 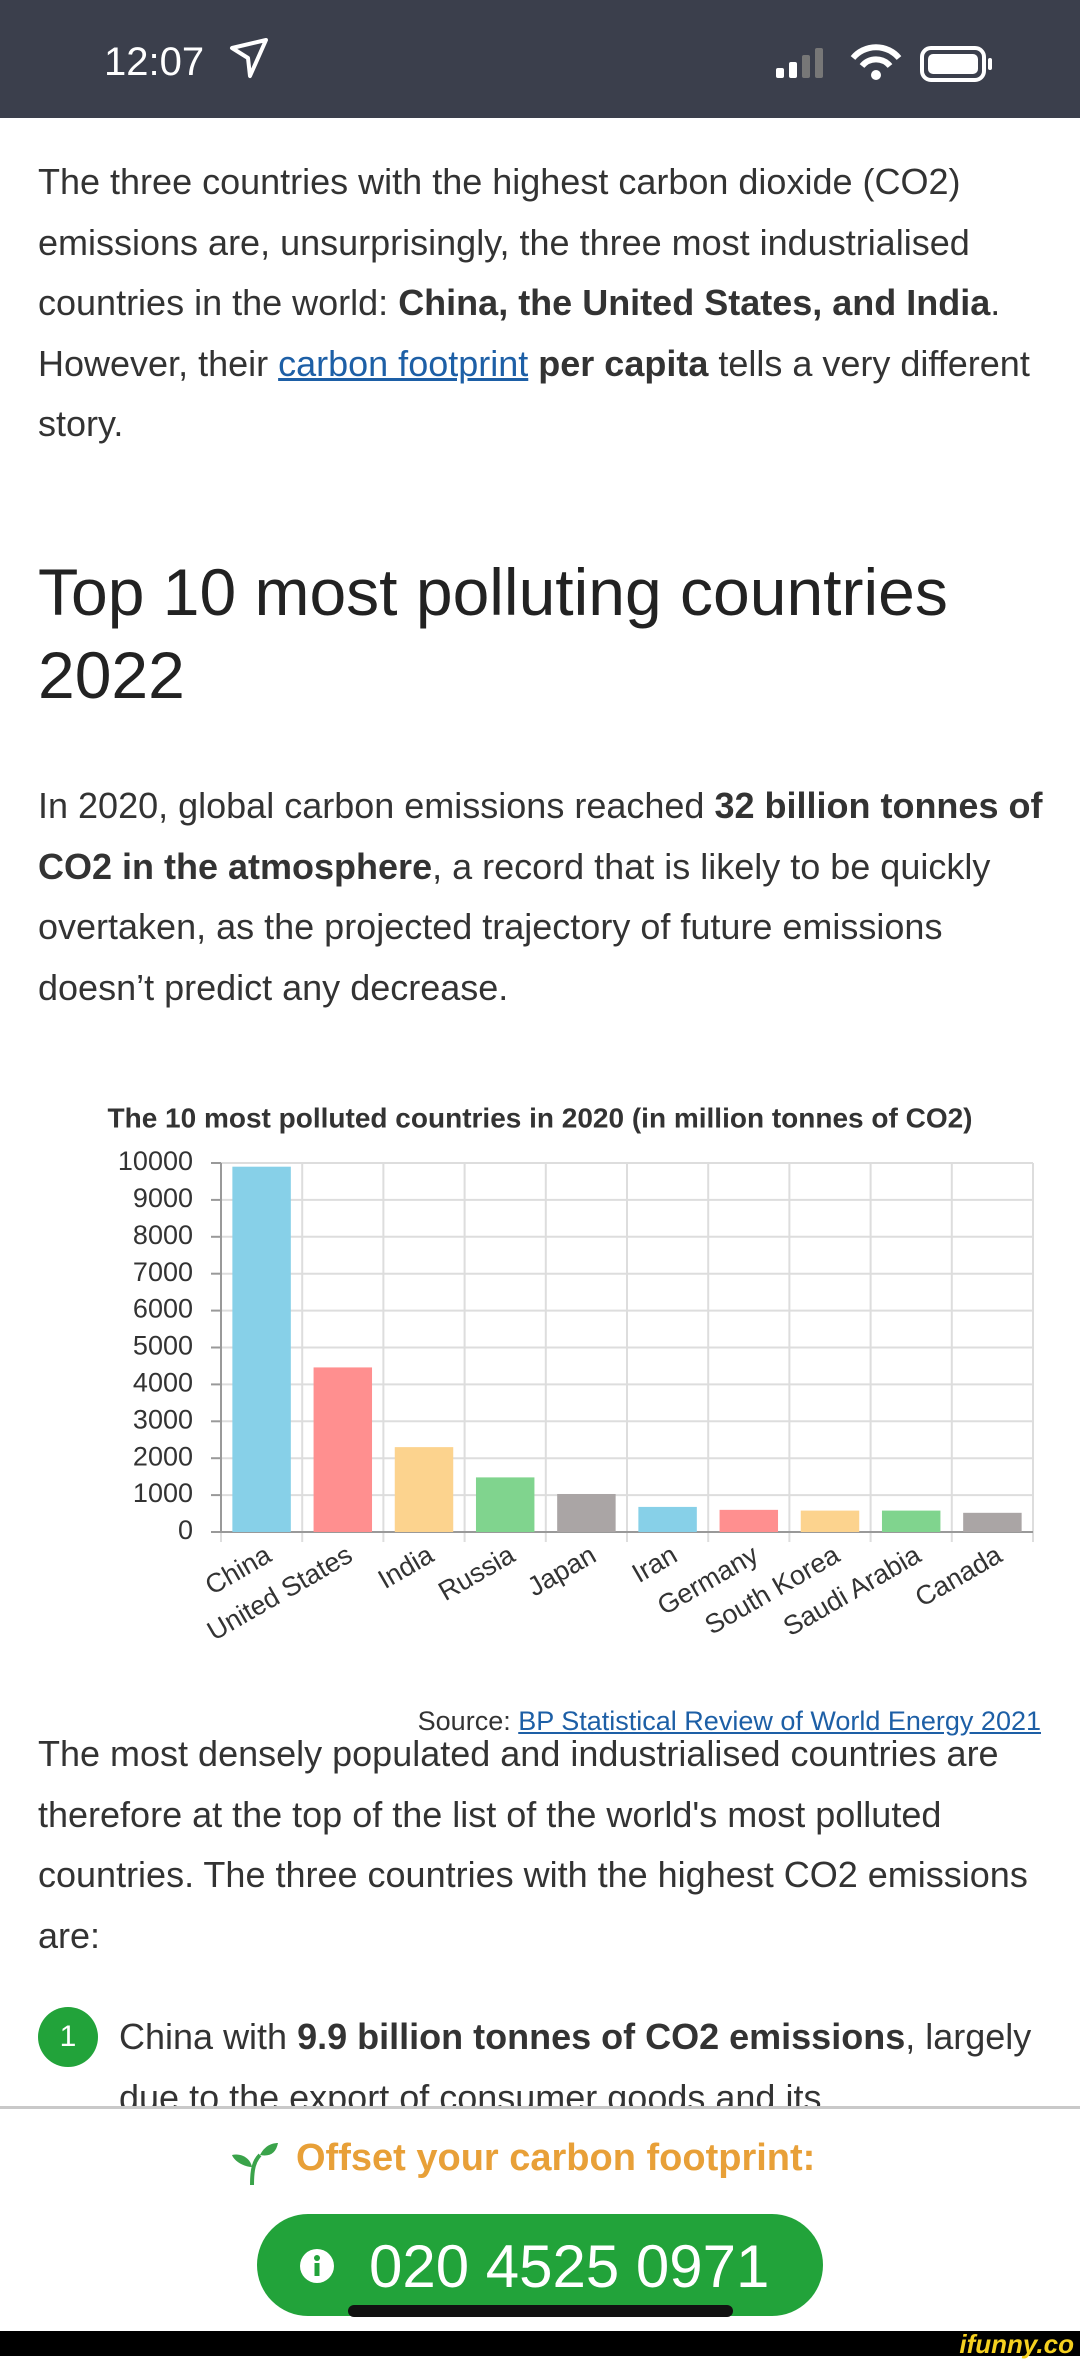 I want to click on x-tick-label: Canada, so click(x=959, y=1576).